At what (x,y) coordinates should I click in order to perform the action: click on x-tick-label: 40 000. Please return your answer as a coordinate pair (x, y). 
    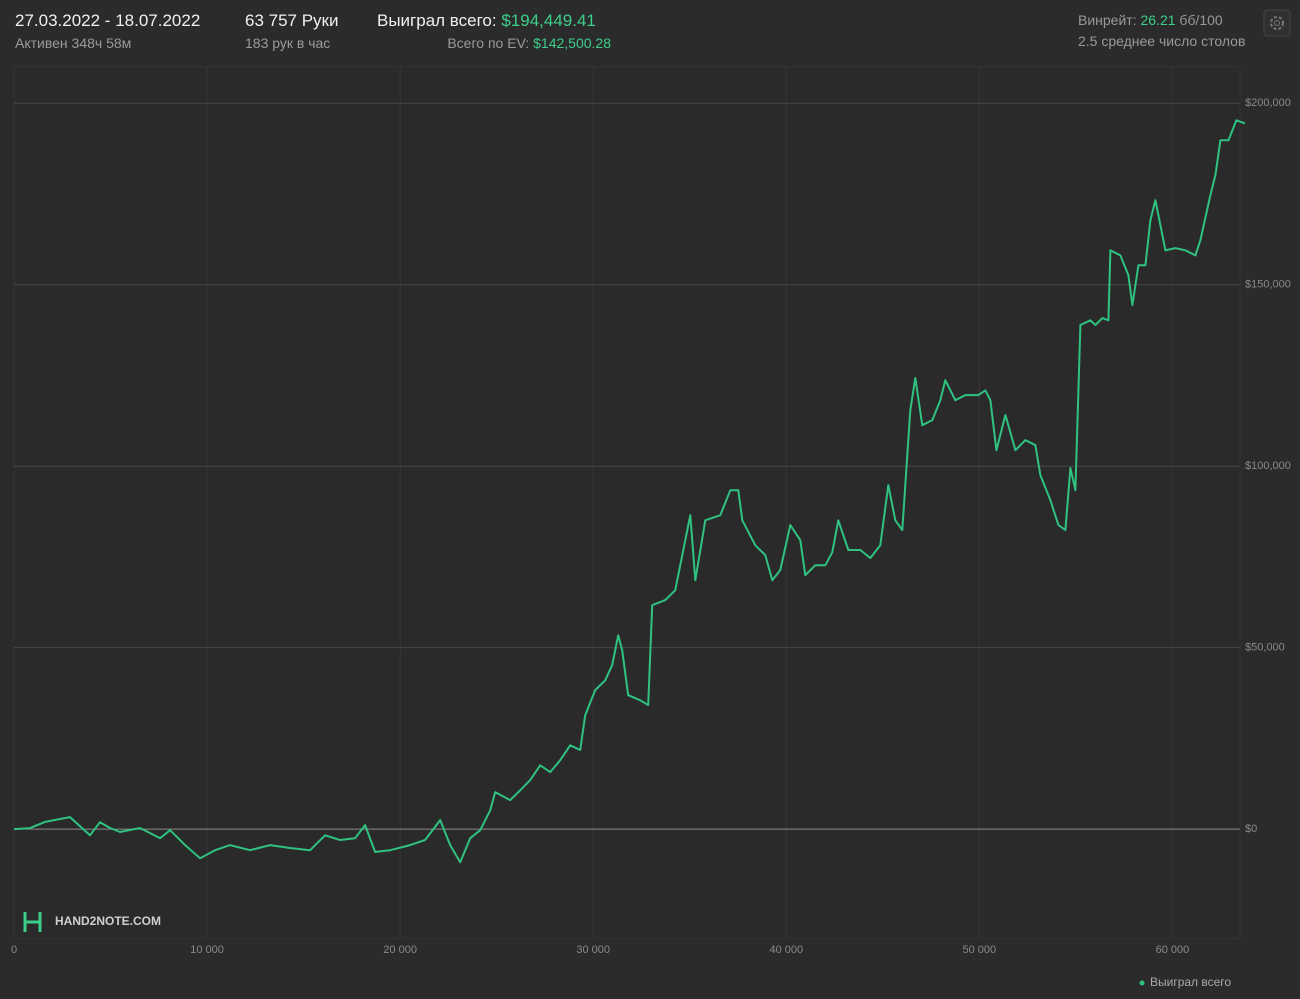
    Looking at the image, I should click on (786, 950).